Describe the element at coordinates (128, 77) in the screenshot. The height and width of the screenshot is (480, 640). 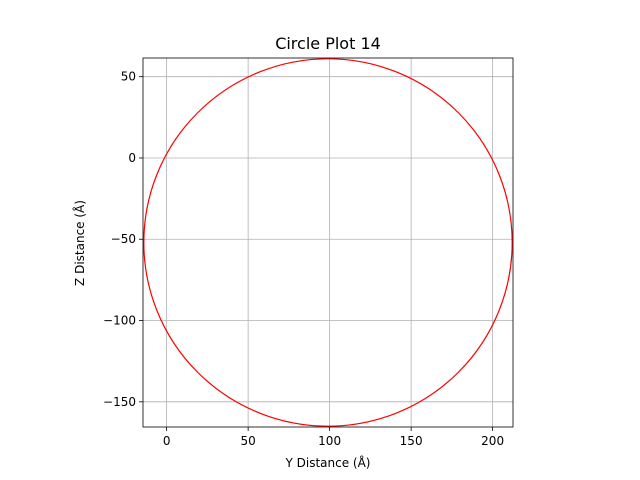
I see `y-tick-label: 50` at that location.